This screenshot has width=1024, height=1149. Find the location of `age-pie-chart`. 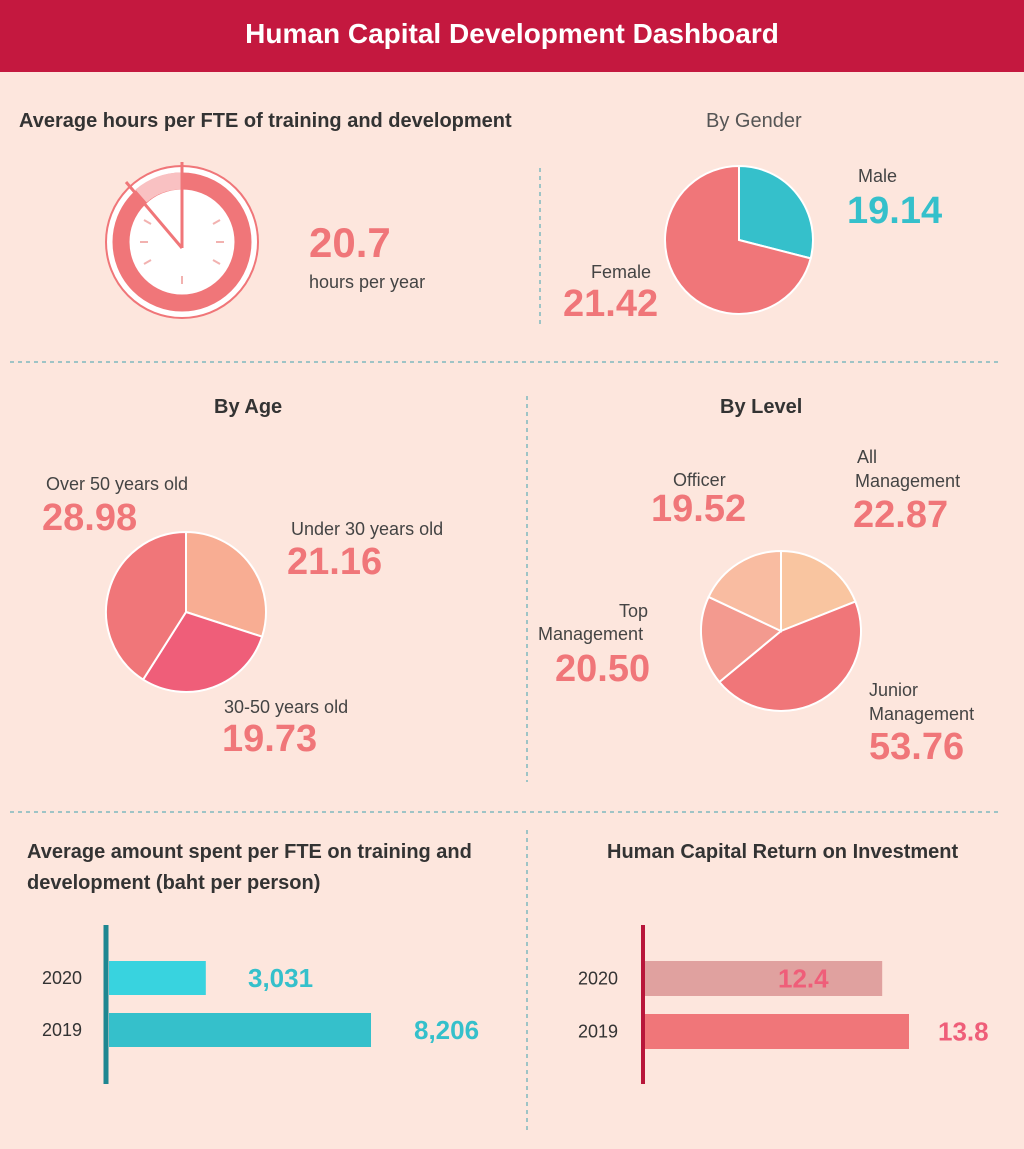

age-pie-chart is located at coordinates (185, 611).